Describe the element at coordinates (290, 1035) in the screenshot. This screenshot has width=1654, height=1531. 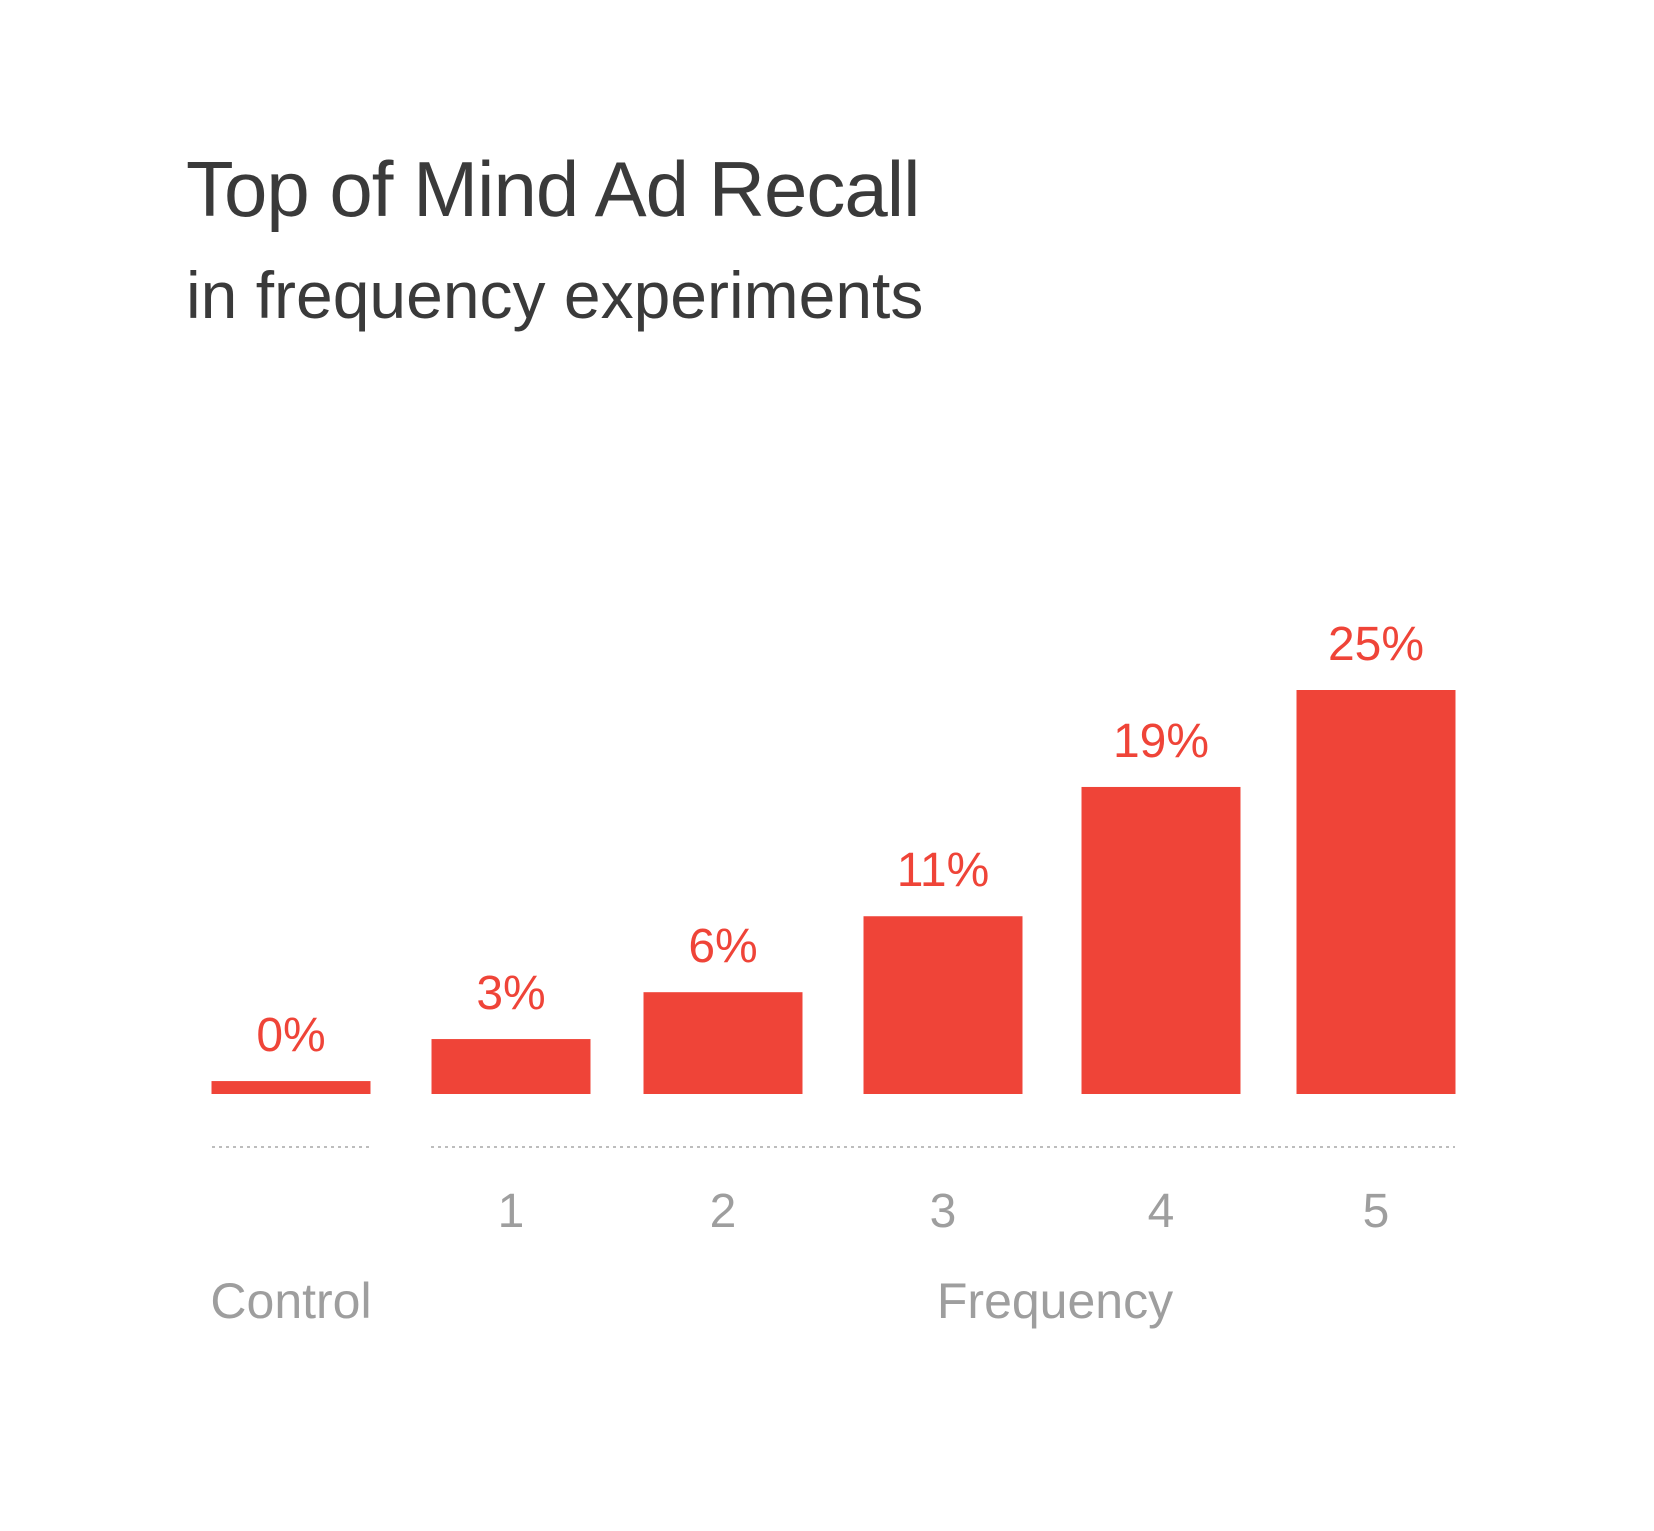
I see `value-label: 0%` at that location.